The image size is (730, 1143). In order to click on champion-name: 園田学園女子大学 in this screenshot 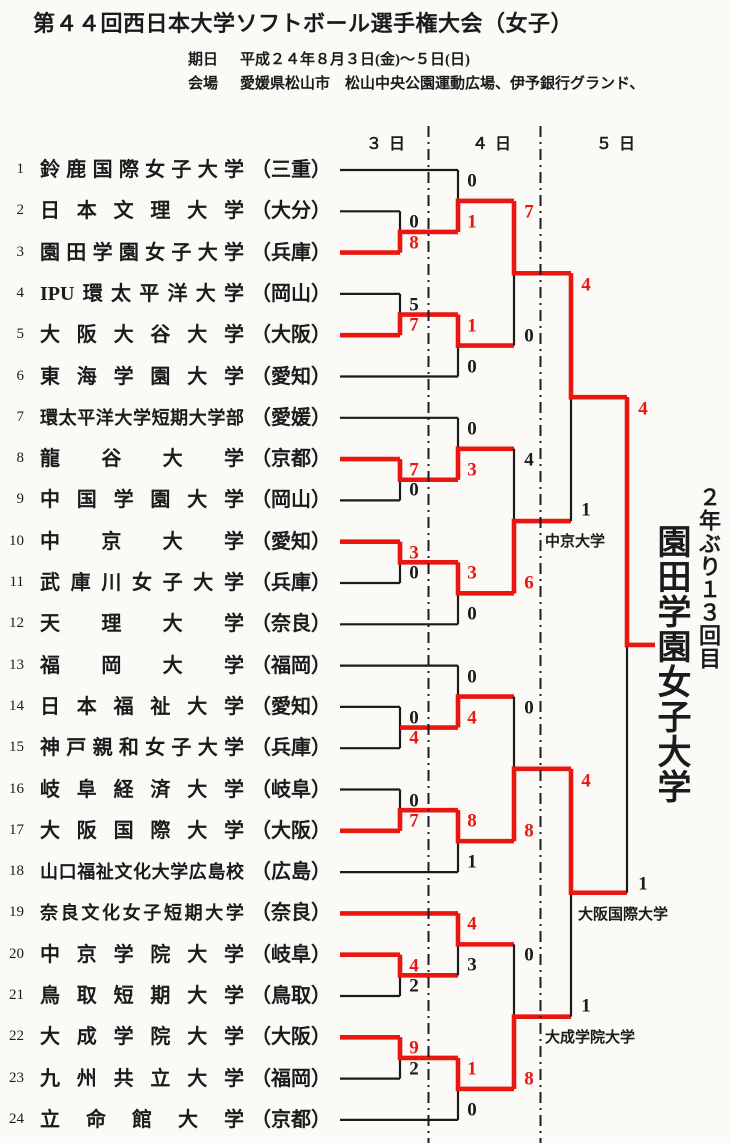, I will do `click(670, 664)`.